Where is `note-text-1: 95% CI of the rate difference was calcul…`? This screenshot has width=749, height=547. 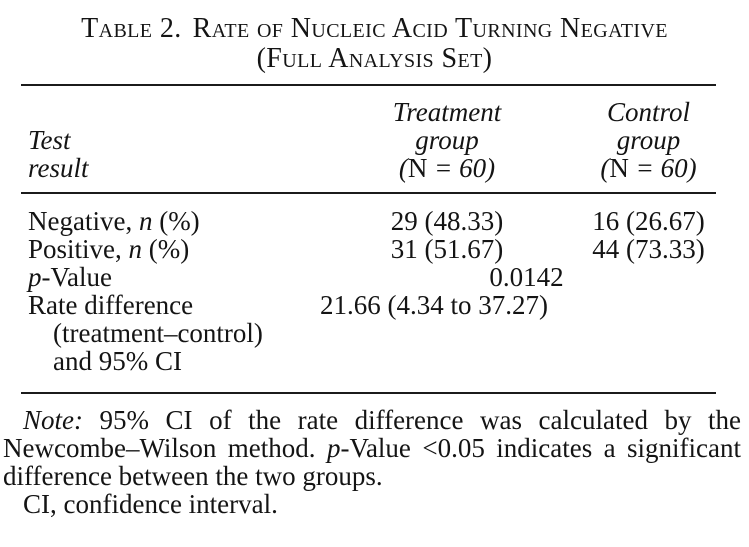 note-text-1: 95% CI of the rate difference was calcul… is located at coordinates (372, 434).